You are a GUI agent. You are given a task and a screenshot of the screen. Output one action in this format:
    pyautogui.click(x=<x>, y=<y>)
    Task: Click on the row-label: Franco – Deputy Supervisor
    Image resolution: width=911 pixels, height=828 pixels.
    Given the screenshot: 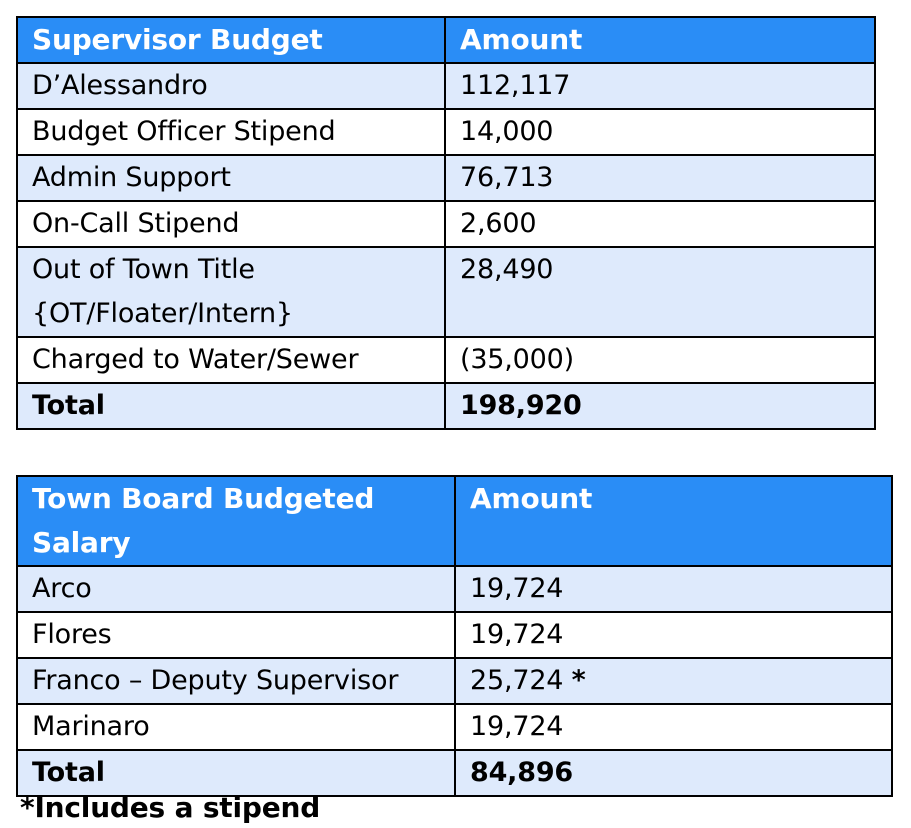 What is the action you would take?
    pyautogui.click(x=236, y=681)
    